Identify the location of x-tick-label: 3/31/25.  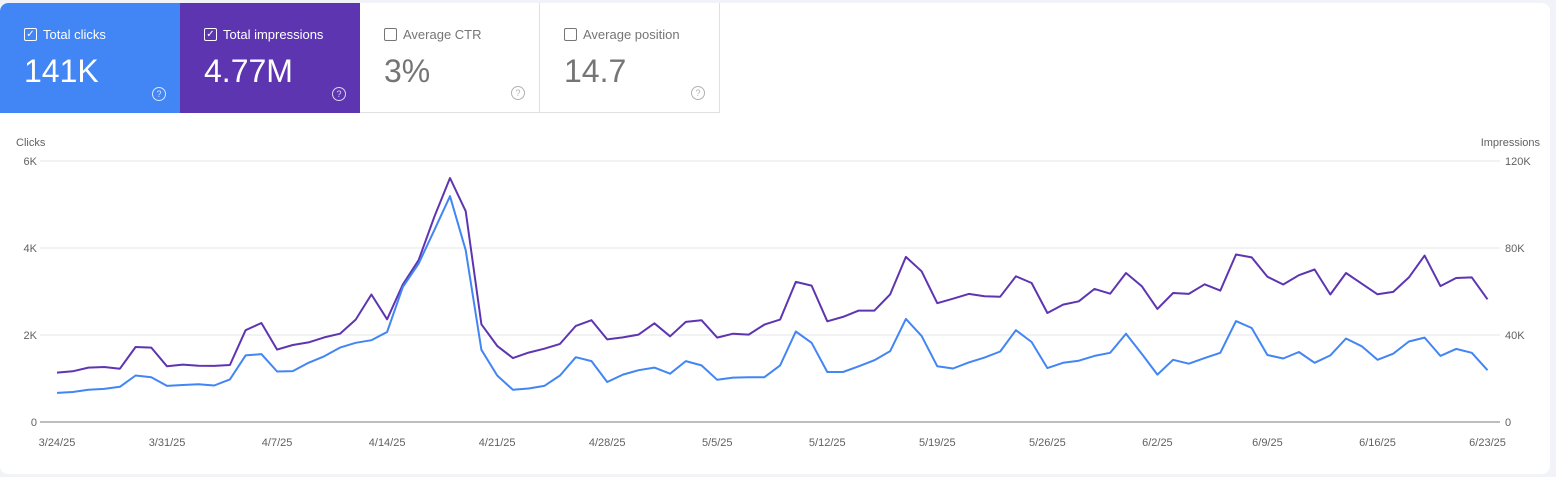
(167, 443).